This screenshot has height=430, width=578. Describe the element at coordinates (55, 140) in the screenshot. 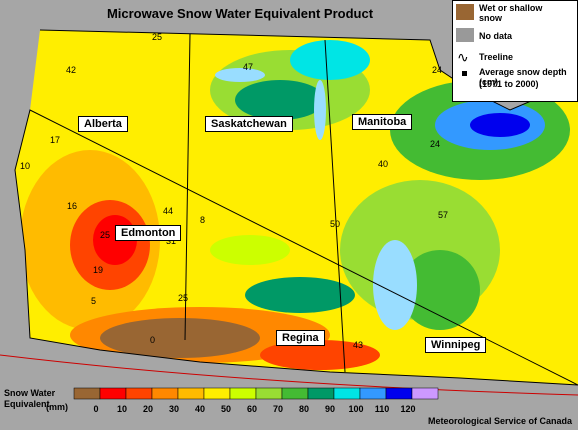

I see `station: 17` at that location.